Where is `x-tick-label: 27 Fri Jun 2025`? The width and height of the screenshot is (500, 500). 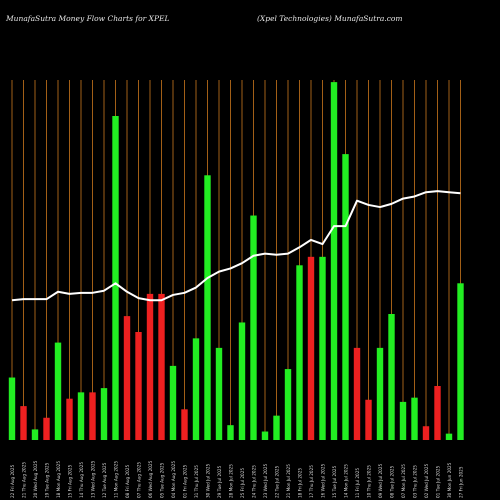
x-tick-label: 27 Fri Jun 2025 is located at coordinates (461, 482).